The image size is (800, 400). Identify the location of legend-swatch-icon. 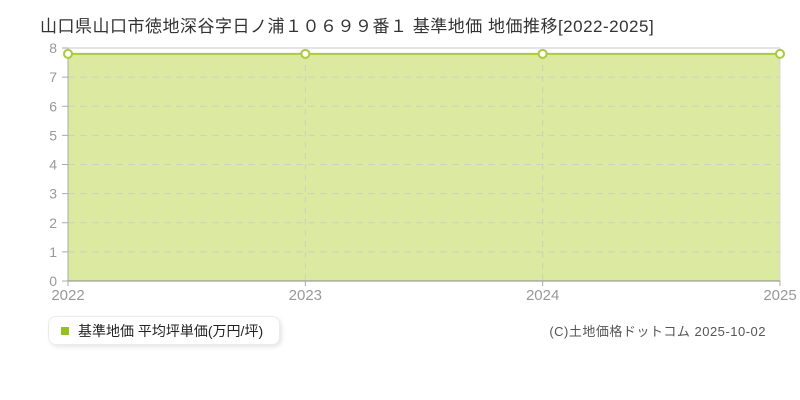
(65, 330).